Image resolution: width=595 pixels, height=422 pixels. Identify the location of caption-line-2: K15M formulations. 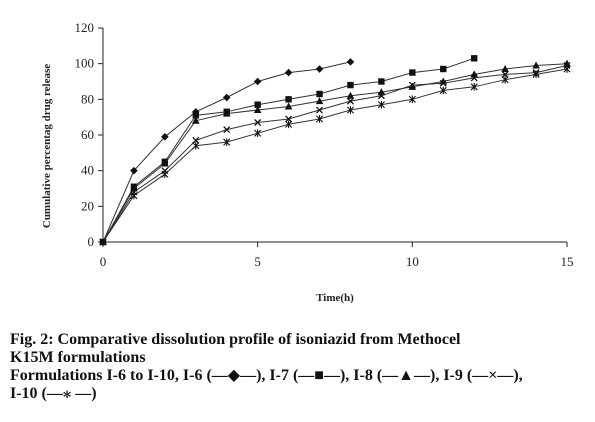
(78, 357).